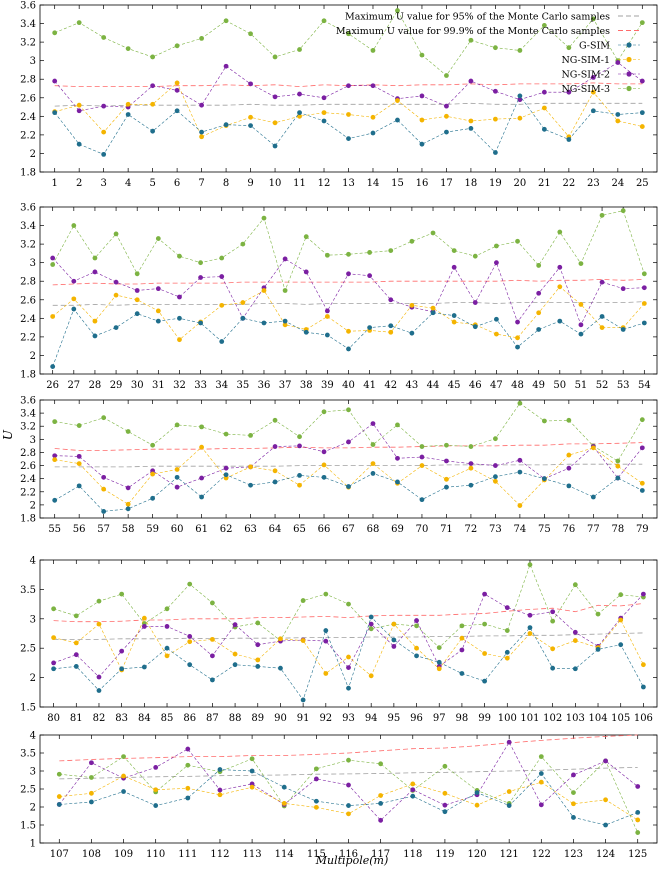  What do you see at coordinates (275, 529) in the screenshot?
I see `x-tick-label: 64` at bounding box center [275, 529].